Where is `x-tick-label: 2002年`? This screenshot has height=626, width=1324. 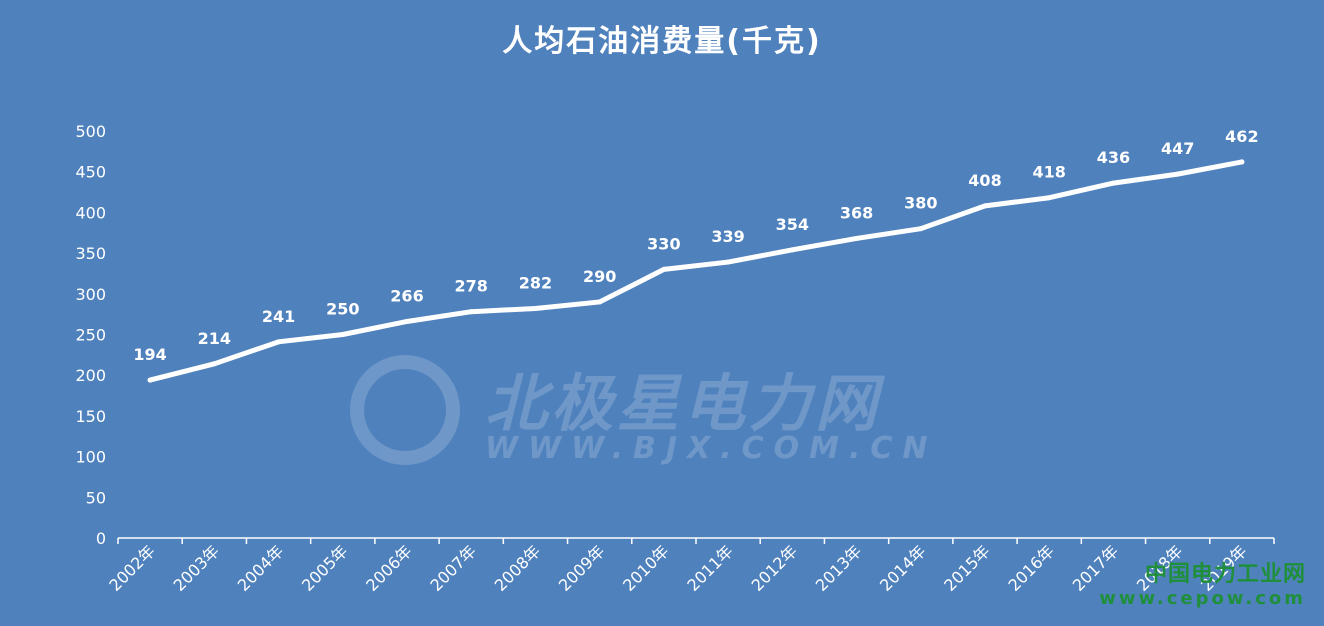
x-tick-label: 2002年 is located at coordinates (132, 568).